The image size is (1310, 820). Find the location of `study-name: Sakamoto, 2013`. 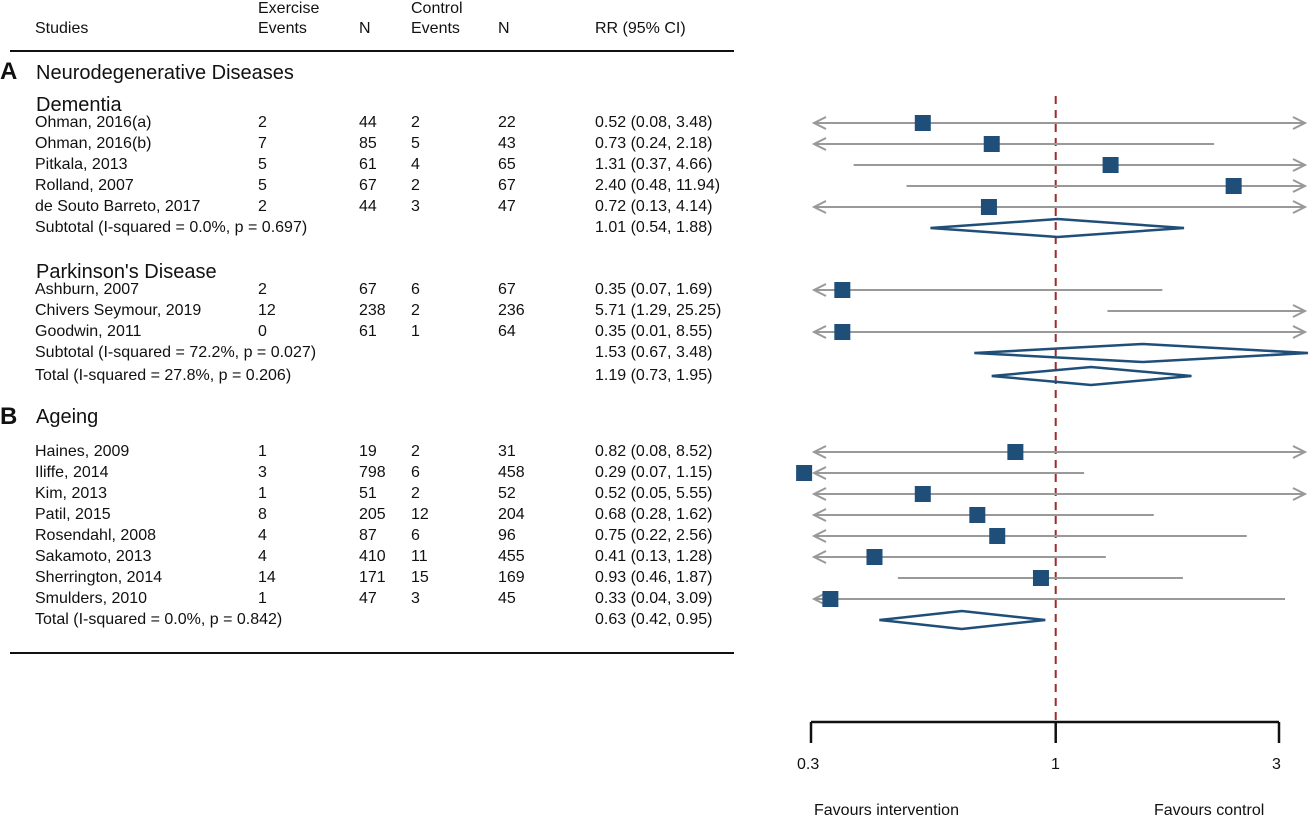

study-name: Sakamoto, 2013 is located at coordinates (93, 556).